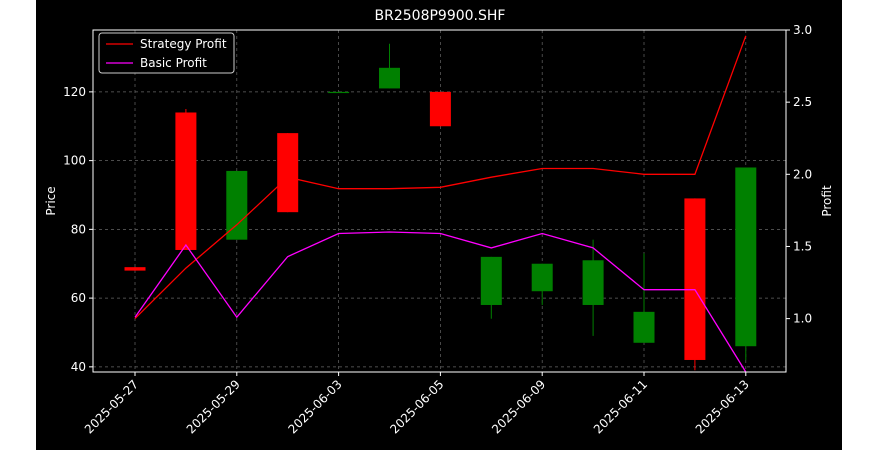 This screenshot has height=450, width=878. Describe the element at coordinates (802, 174) in the screenshot. I see `y-right-tick-label-2: 2.0` at that location.